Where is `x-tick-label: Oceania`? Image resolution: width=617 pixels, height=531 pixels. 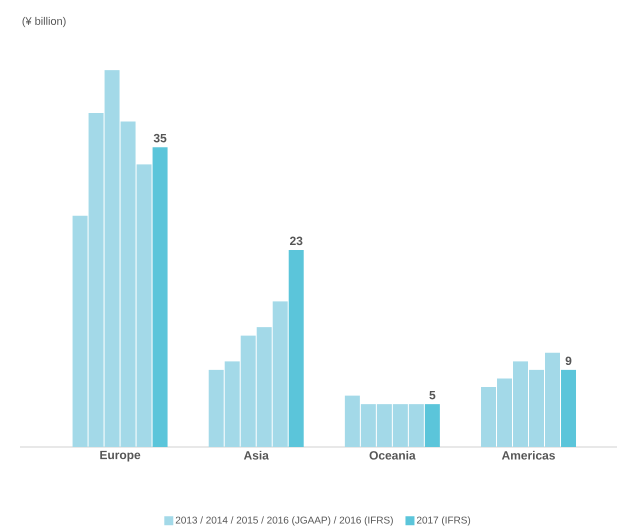
x-tick-label: Oceania is located at coordinates (393, 455).